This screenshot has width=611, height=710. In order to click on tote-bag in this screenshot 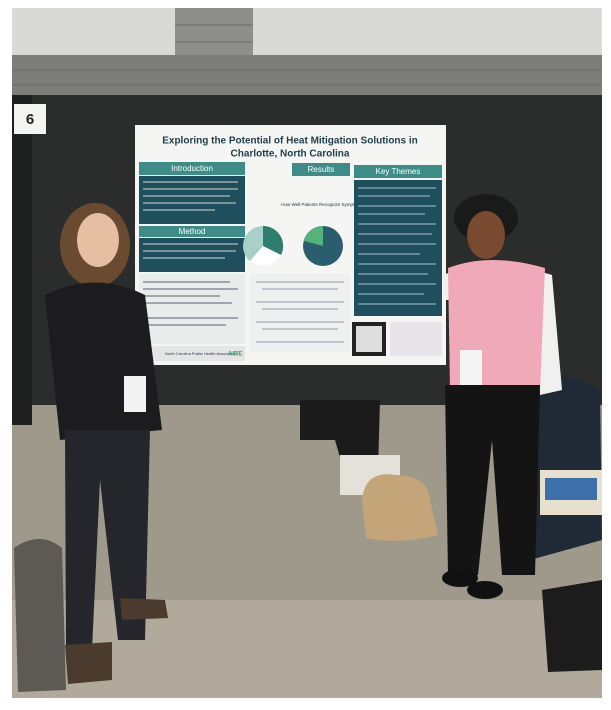, I will do `click(572, 626)`.